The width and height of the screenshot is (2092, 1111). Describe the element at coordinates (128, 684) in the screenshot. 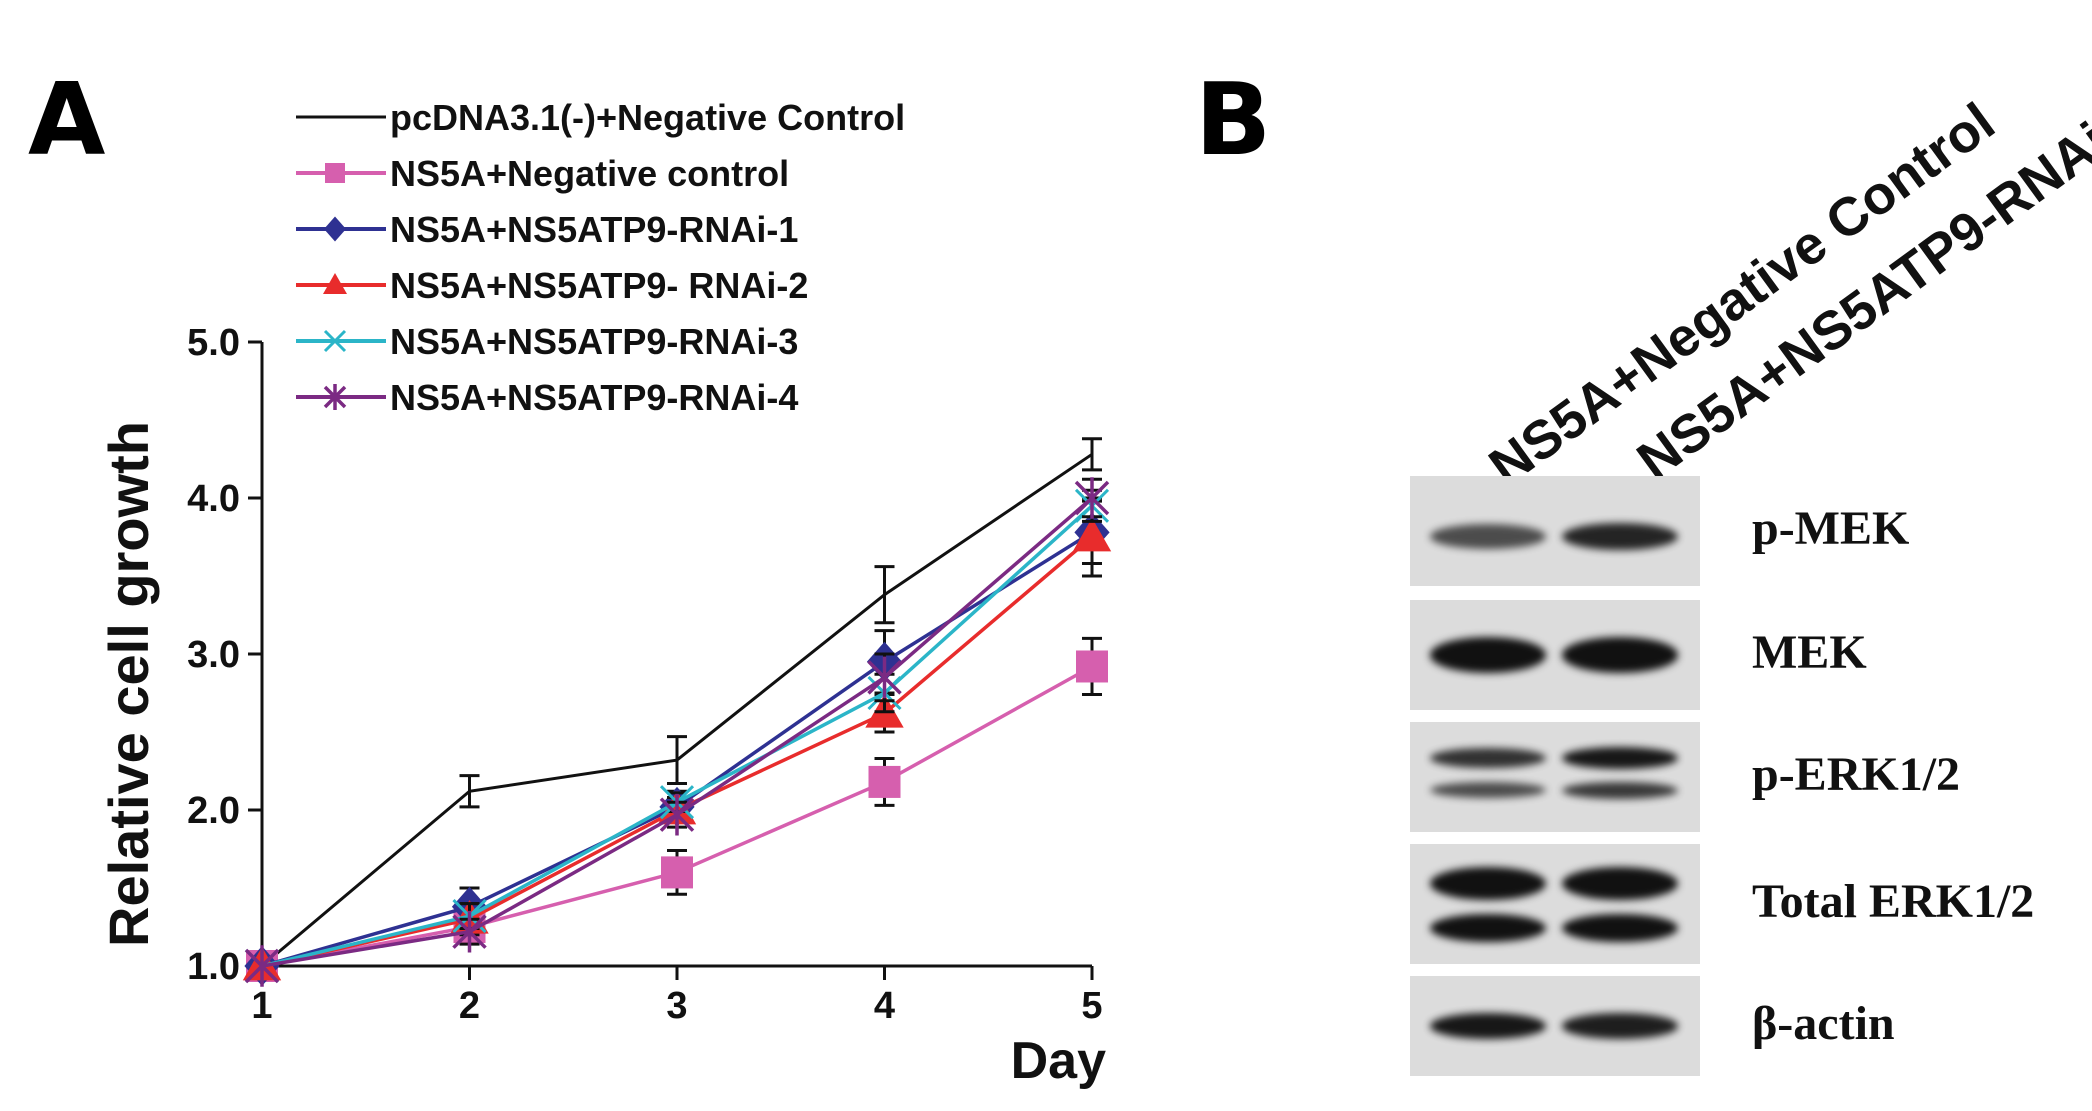

I see `y-axis-title: Relative cell growth` at that location.